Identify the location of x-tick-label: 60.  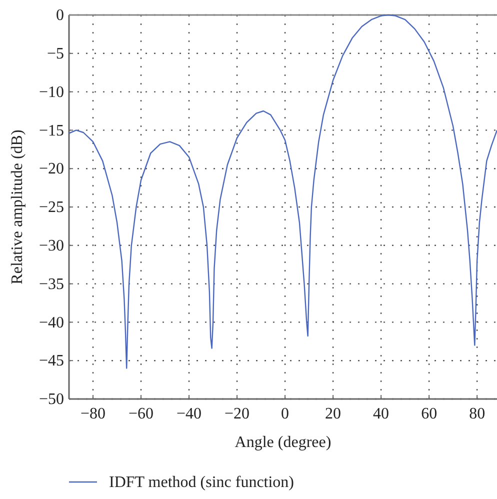
(429, 413).